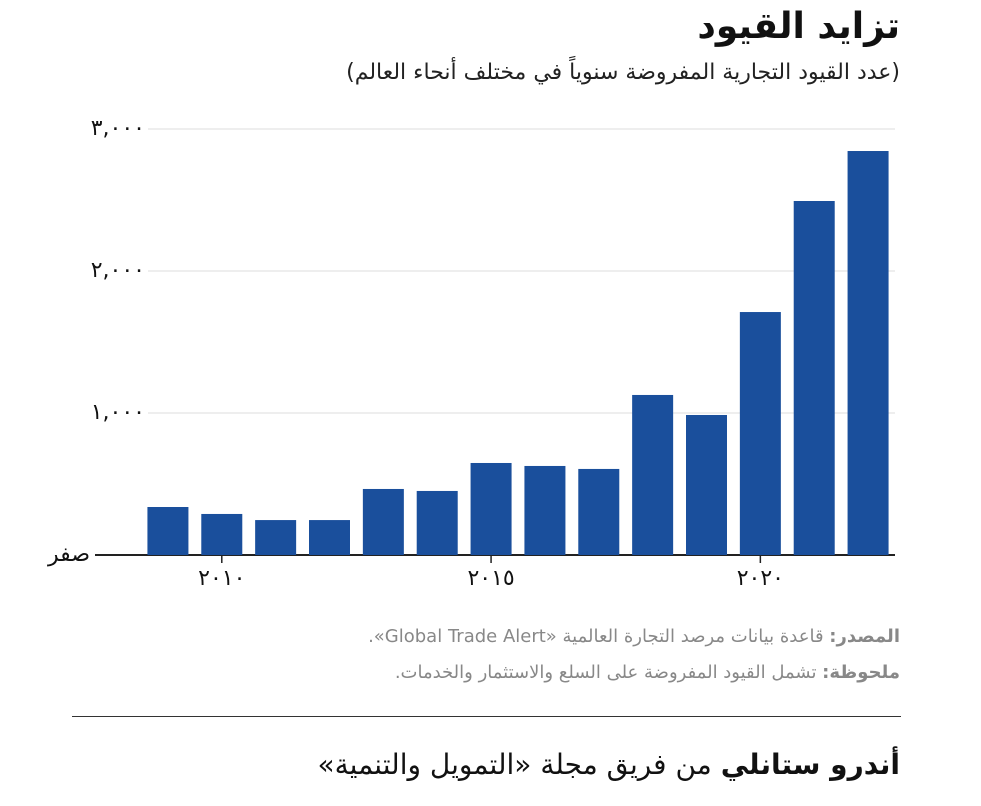 This screenshot has height=806, width=981. What do you see at coordinates (118, 412) in the screenshot?
I see `y-tick-label: ١,٠٠٠` at bounding box center [118, 412].